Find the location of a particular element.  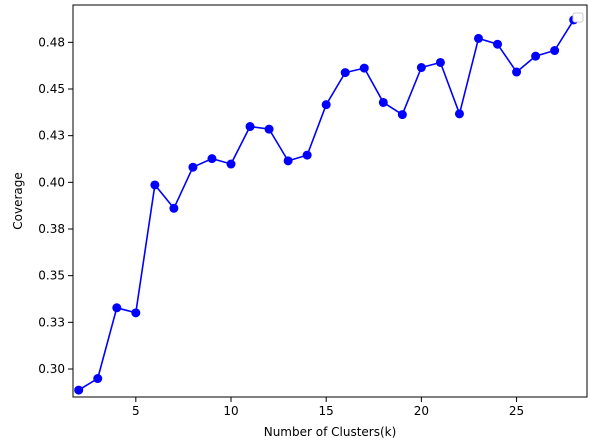

x-tick-label: 5 is located at coordinates (136, 411).